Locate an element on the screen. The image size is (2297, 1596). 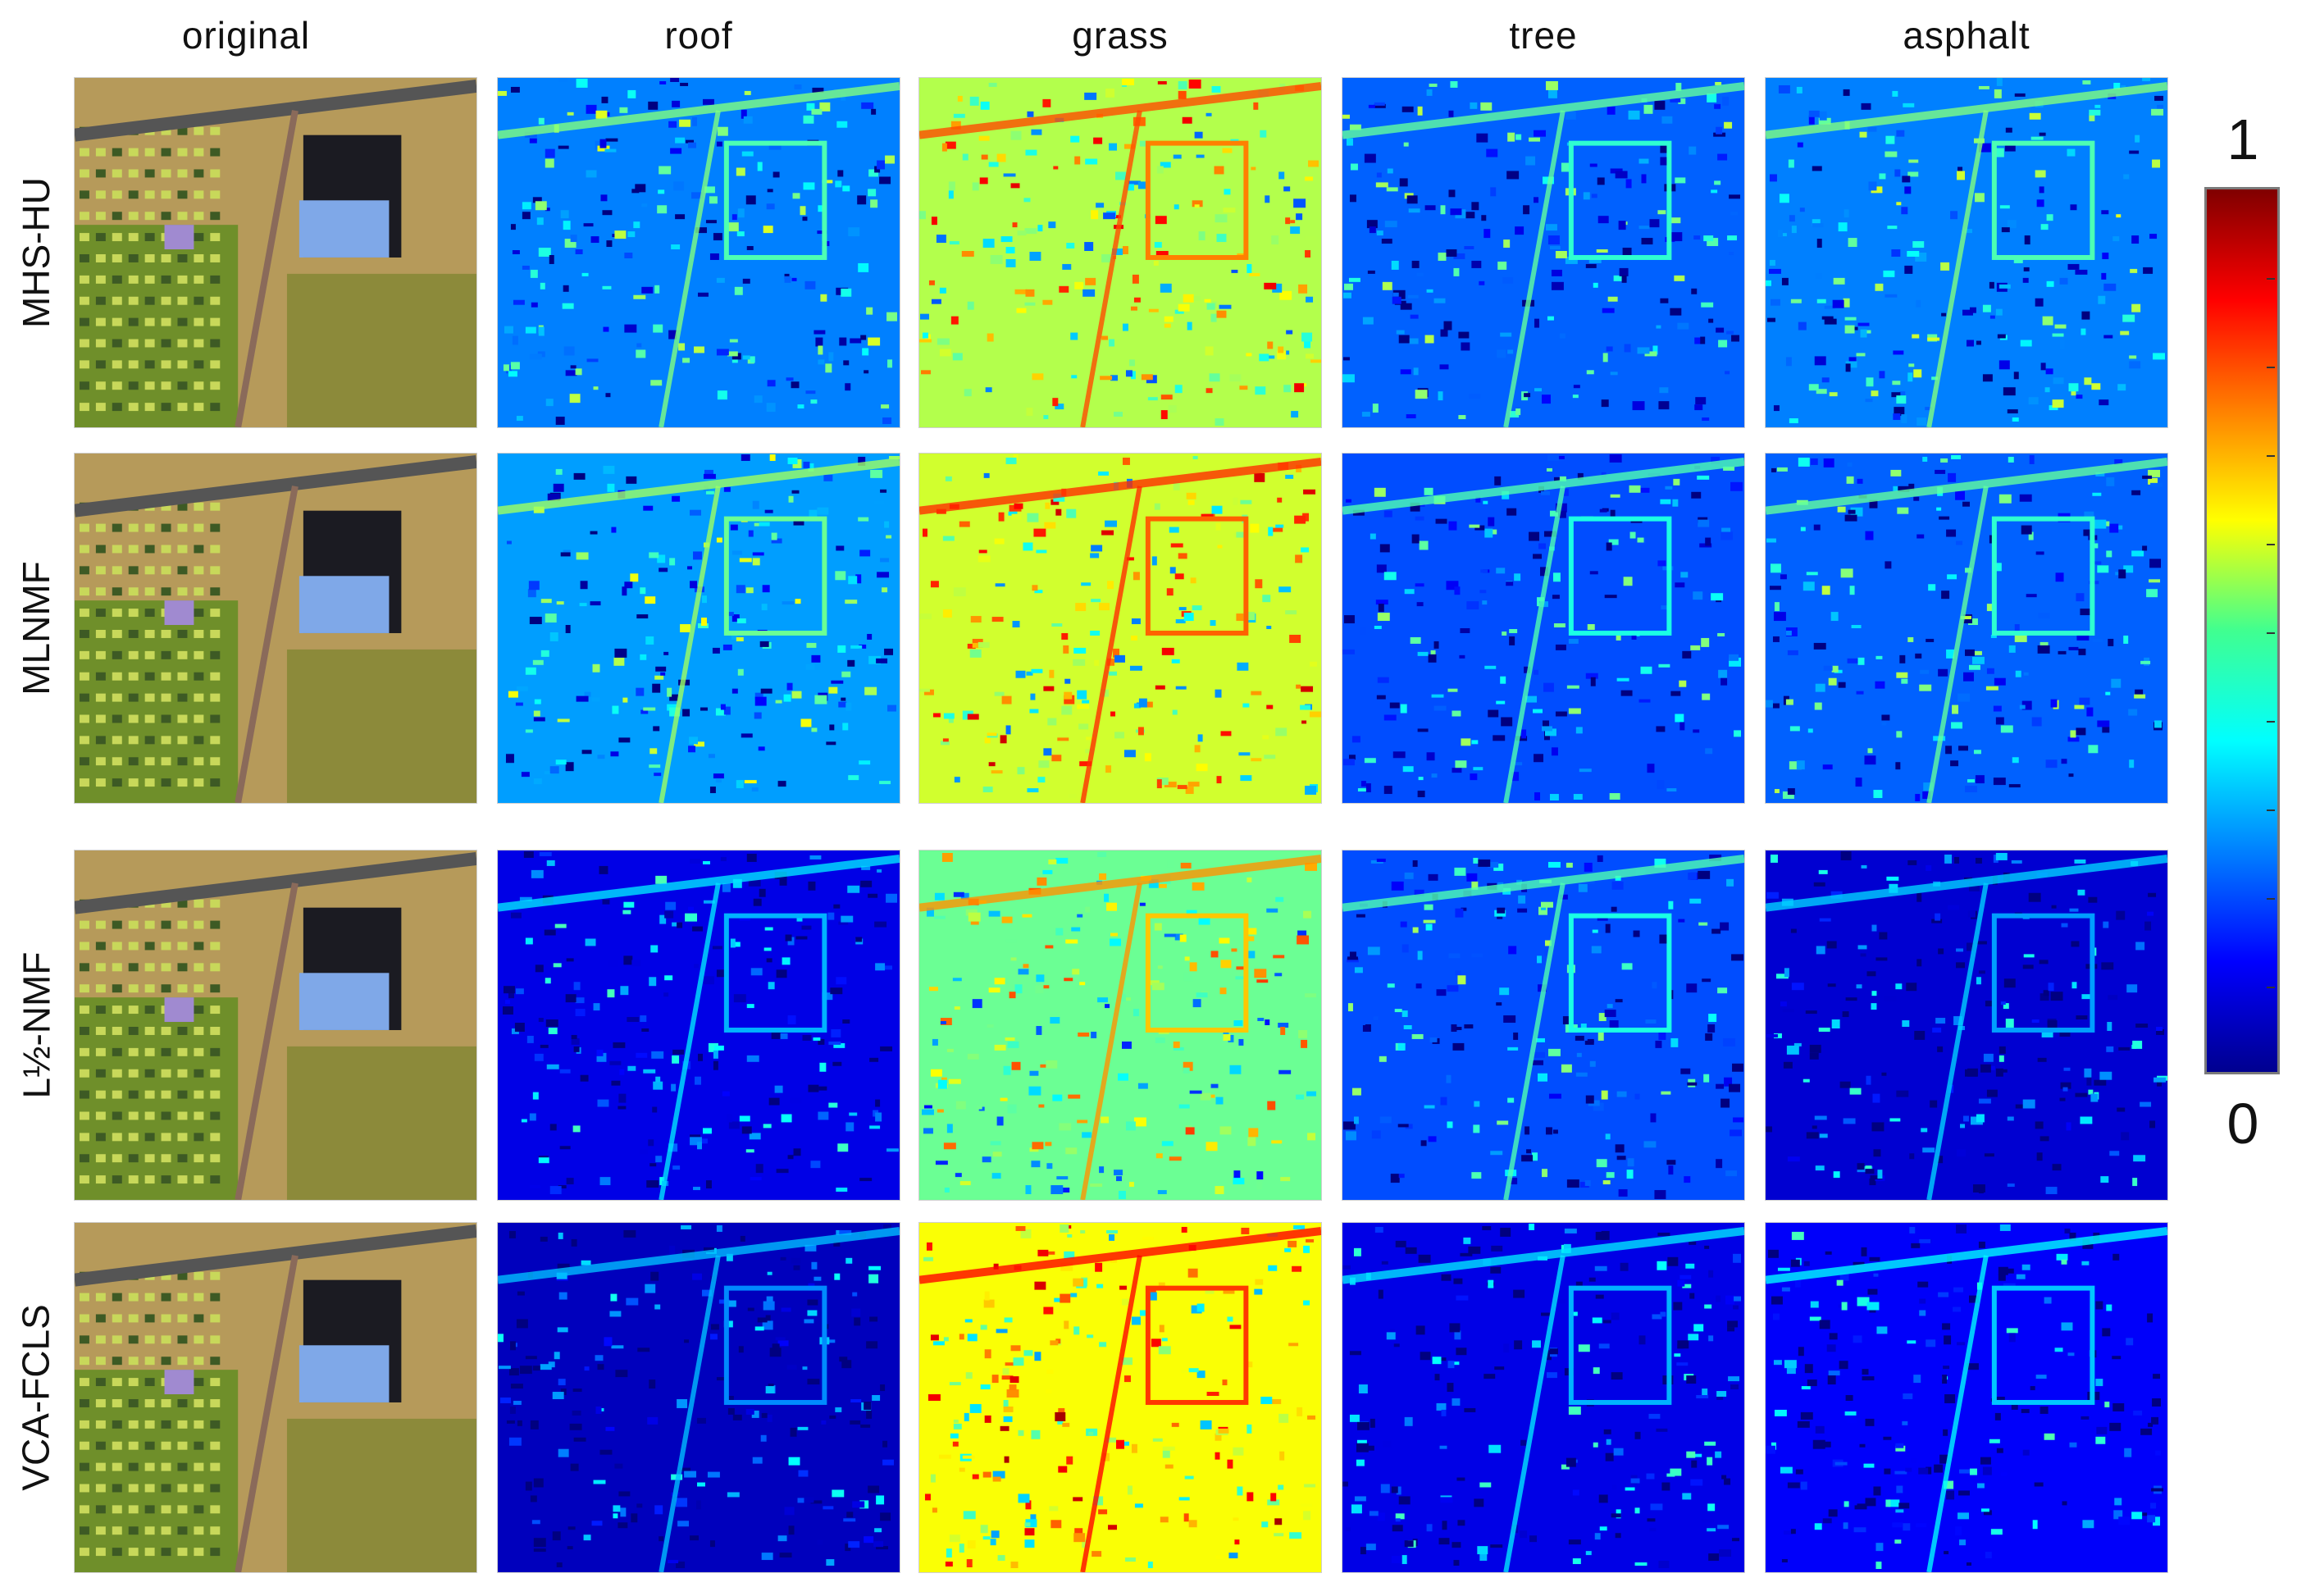
column-header-asphalt: asphalt is located at coordinates (1966, 35).